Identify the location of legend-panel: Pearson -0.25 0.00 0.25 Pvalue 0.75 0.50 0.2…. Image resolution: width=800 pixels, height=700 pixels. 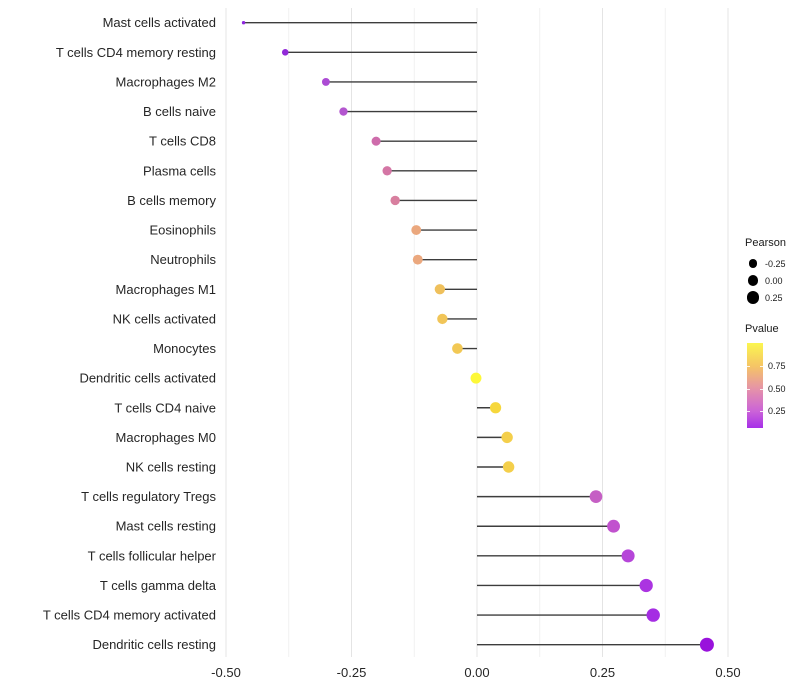
(772, 337).